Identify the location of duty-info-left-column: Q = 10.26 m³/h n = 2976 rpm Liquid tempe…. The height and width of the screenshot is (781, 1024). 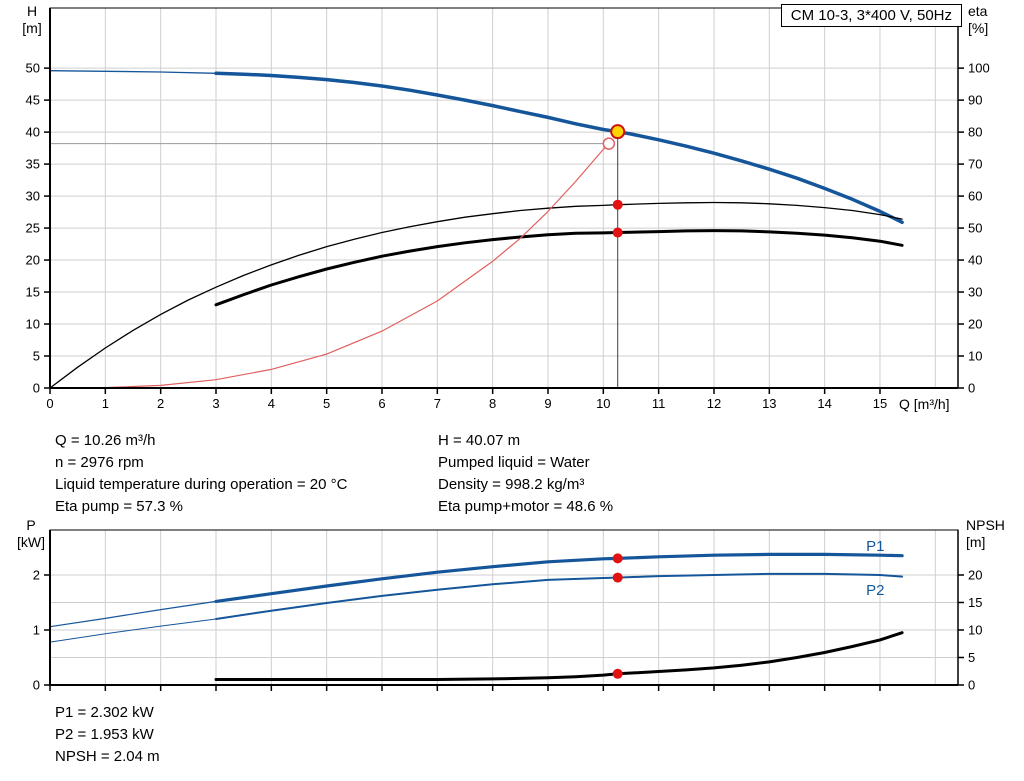
(201, 474).